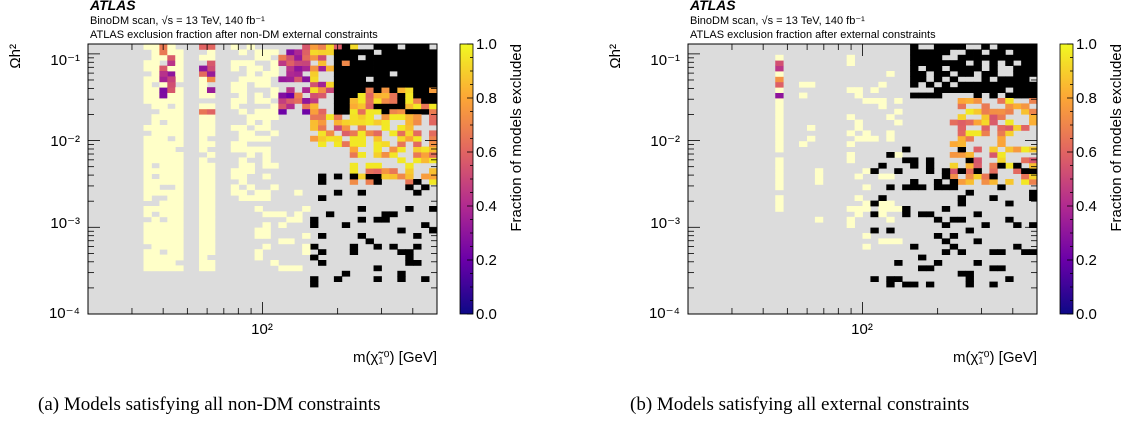 This screenshot has width=1142, height=428. What do you see at coordinates (15, 56) in the screenshot?
I see `y-axis-label-a: Ωh²` at bounding box center [15, 56].